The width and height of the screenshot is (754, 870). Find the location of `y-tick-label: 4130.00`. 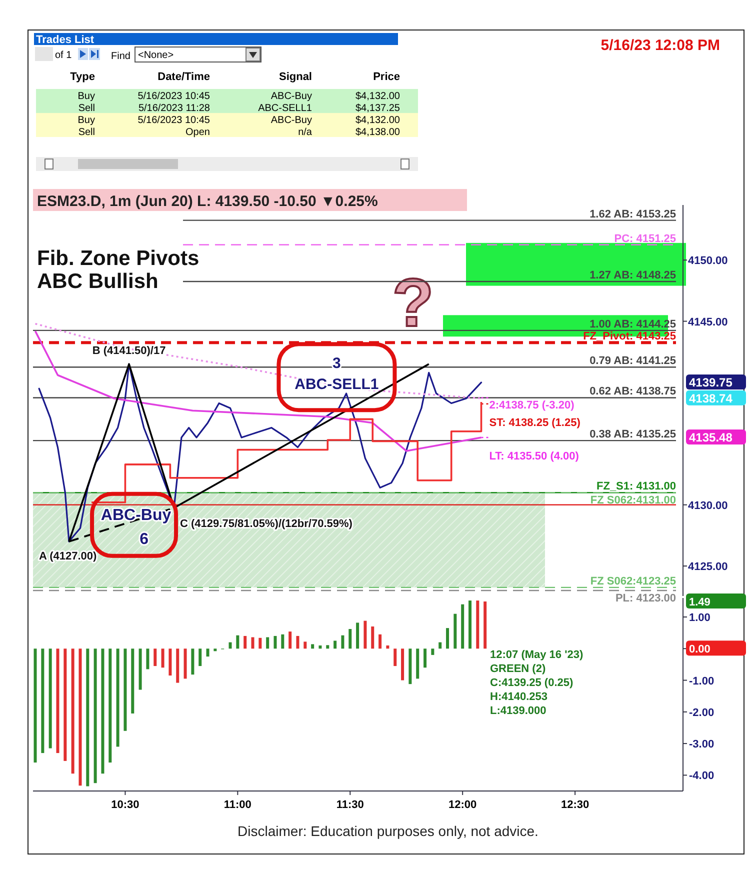

y-tick-label: 4130.00 is located at coordinates (708, 506).